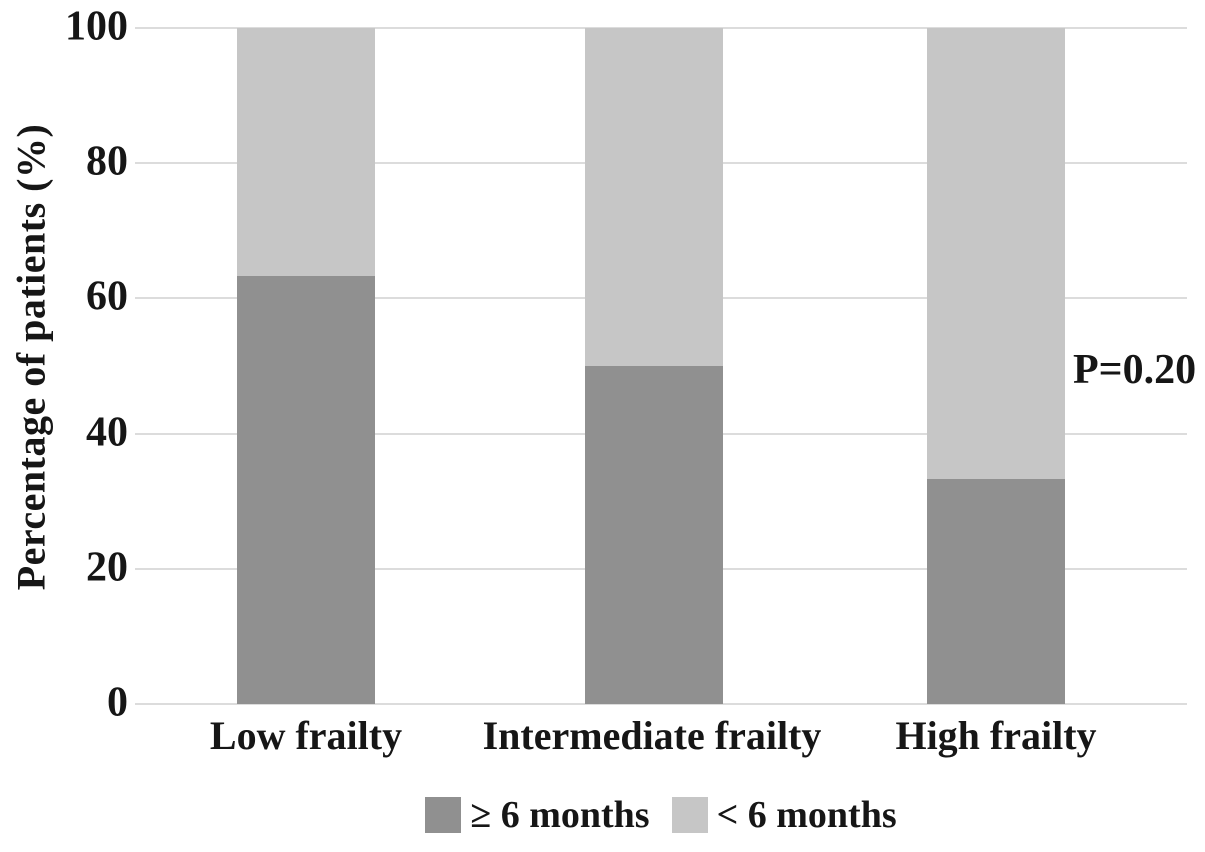 The height and width of the screenshot is (852, 1205). Describe the element at coordinates (107, 567) in the screenshot. I see `y-tick-label: 20` at that location.